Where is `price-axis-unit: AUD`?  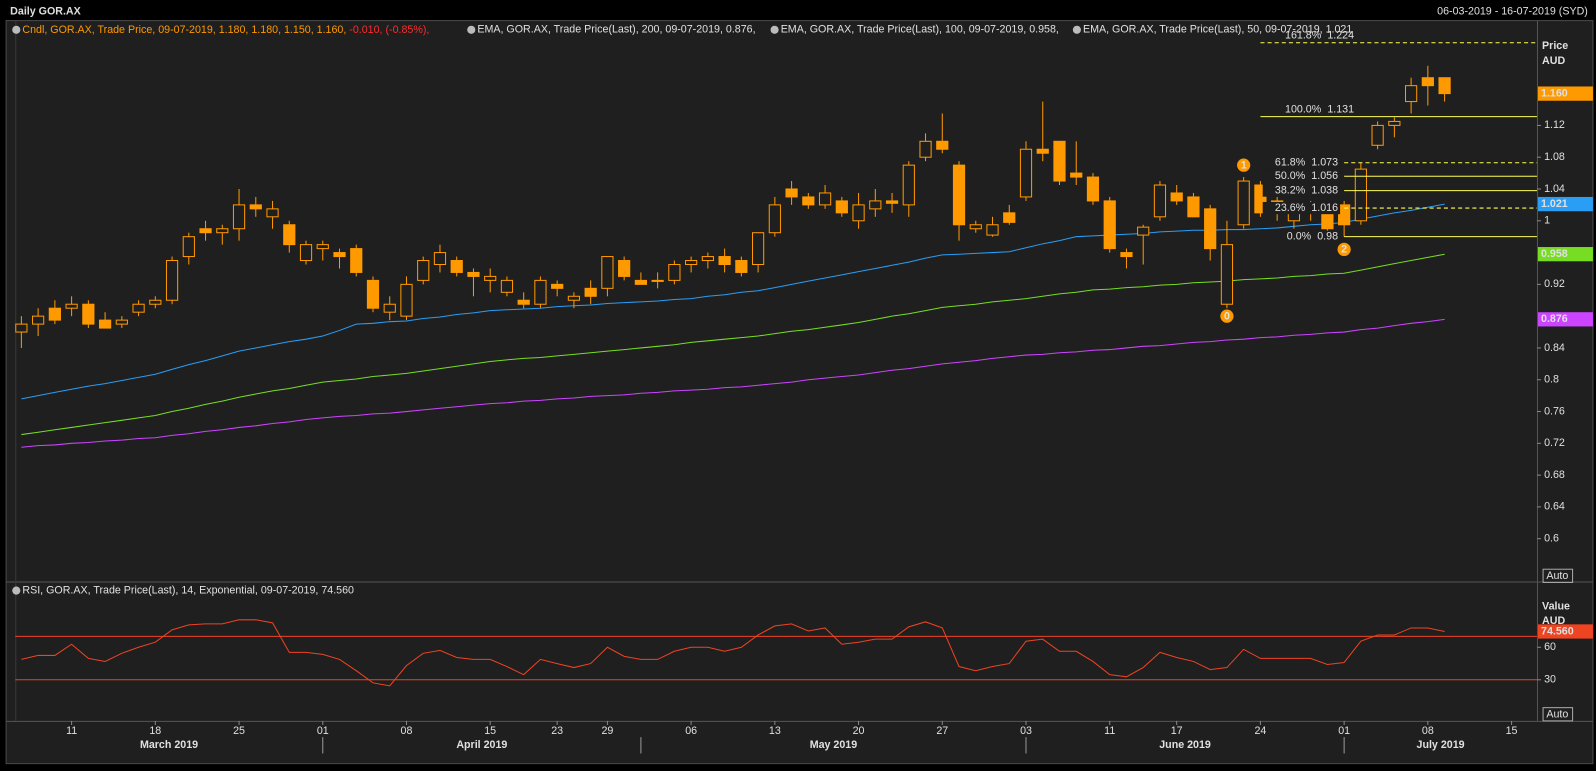
price-axis-unit: AUD is located at coordinates (1553, 61).